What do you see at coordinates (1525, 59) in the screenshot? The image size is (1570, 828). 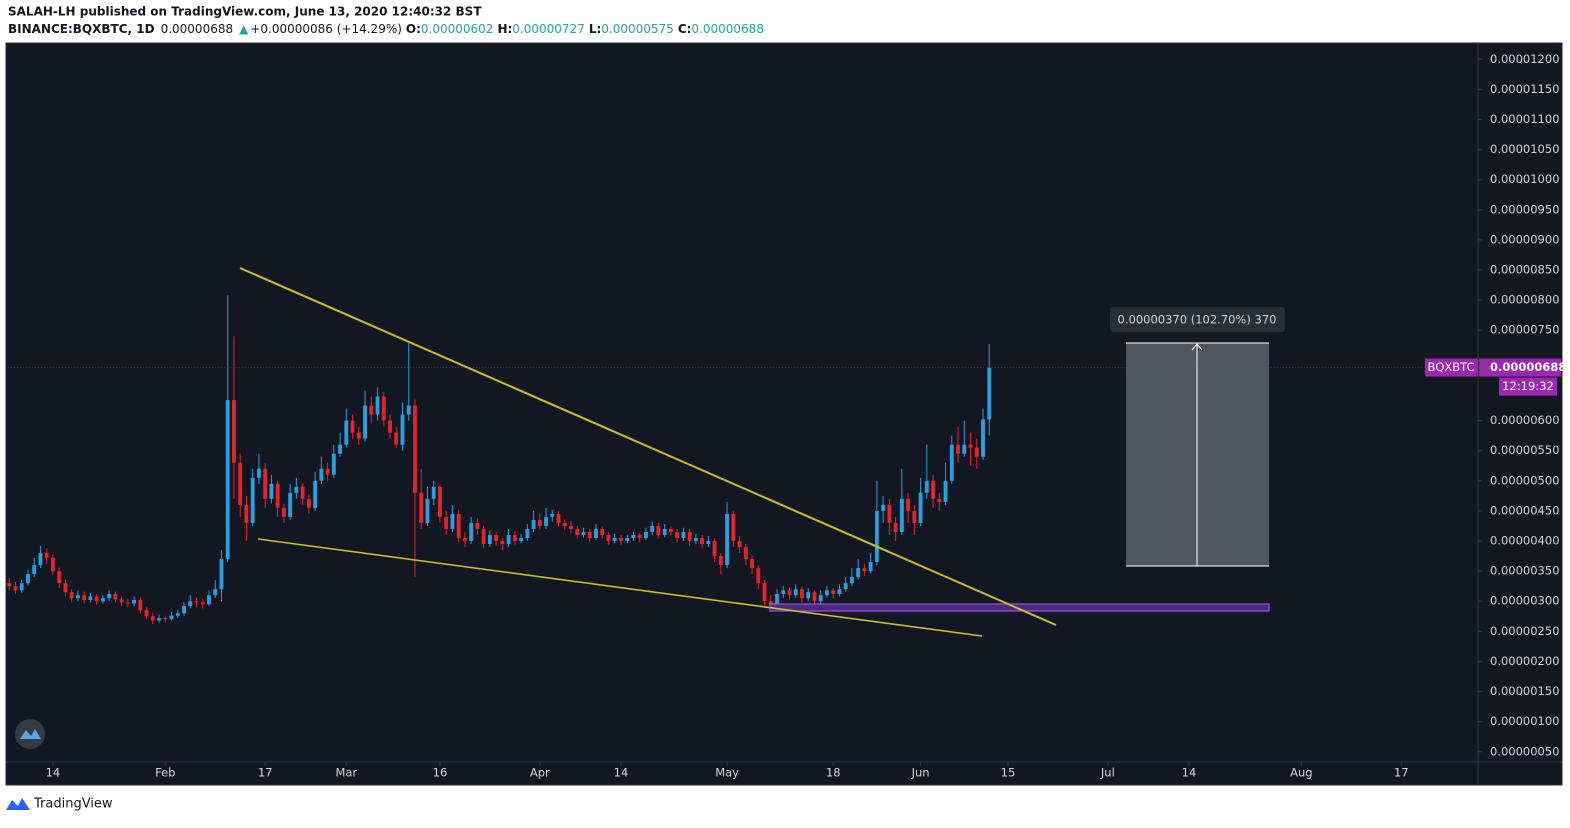 I see `y-tick-label: 0.00001200` at bounding box center [1525, 59].